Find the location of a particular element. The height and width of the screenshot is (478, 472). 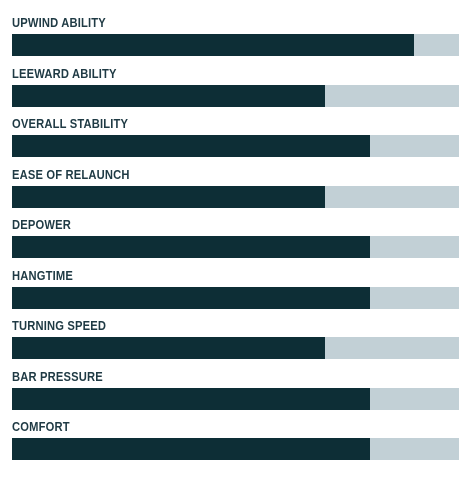

rating-label: UPWIND ABILITY is located at coordinates (59, 22).